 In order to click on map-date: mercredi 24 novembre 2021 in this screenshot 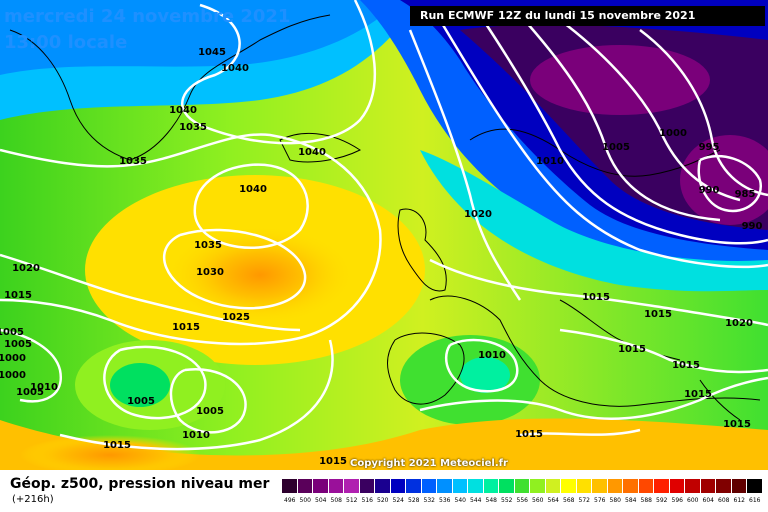, I will do `click(147, 16)`.